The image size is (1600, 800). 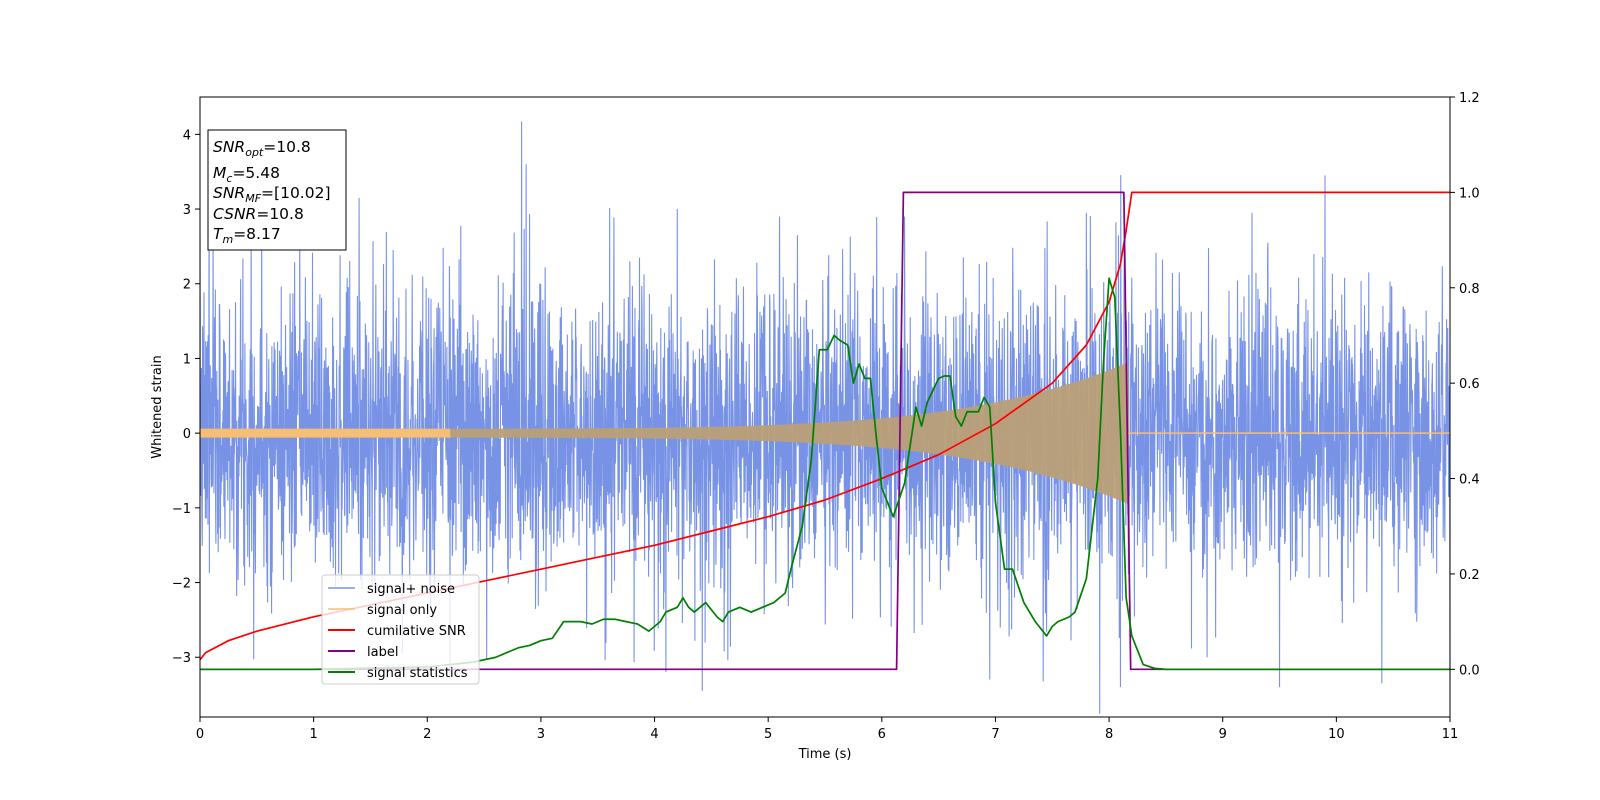 What do you see at coordinates (1469, 575) in the screenshot?
I see `y2-tick-label-1: 0.2` at bounding box center [1469, 575].